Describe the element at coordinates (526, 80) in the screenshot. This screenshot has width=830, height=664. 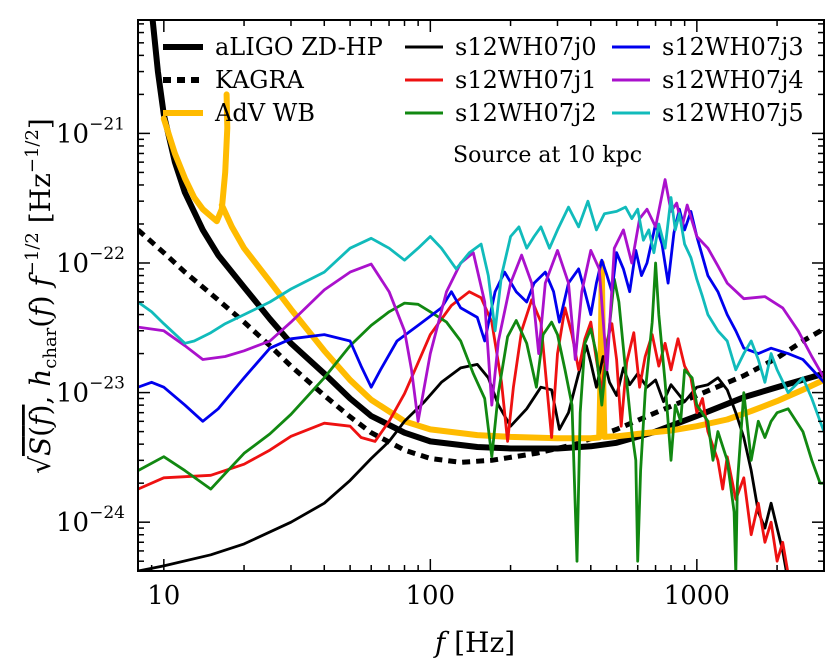
I see `legend-label-s12wh07j1: s12WH07j1` at that location.